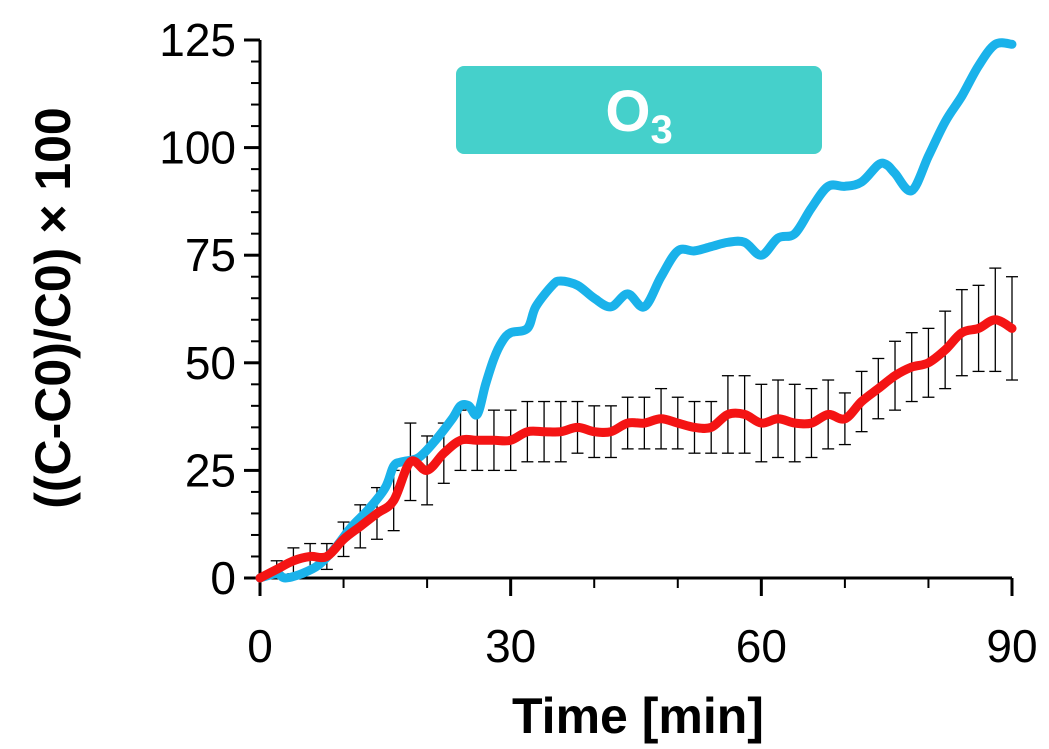 The image size is (1049, 749). I want to click on x-axis-title: Time [min], so click(638, 716).